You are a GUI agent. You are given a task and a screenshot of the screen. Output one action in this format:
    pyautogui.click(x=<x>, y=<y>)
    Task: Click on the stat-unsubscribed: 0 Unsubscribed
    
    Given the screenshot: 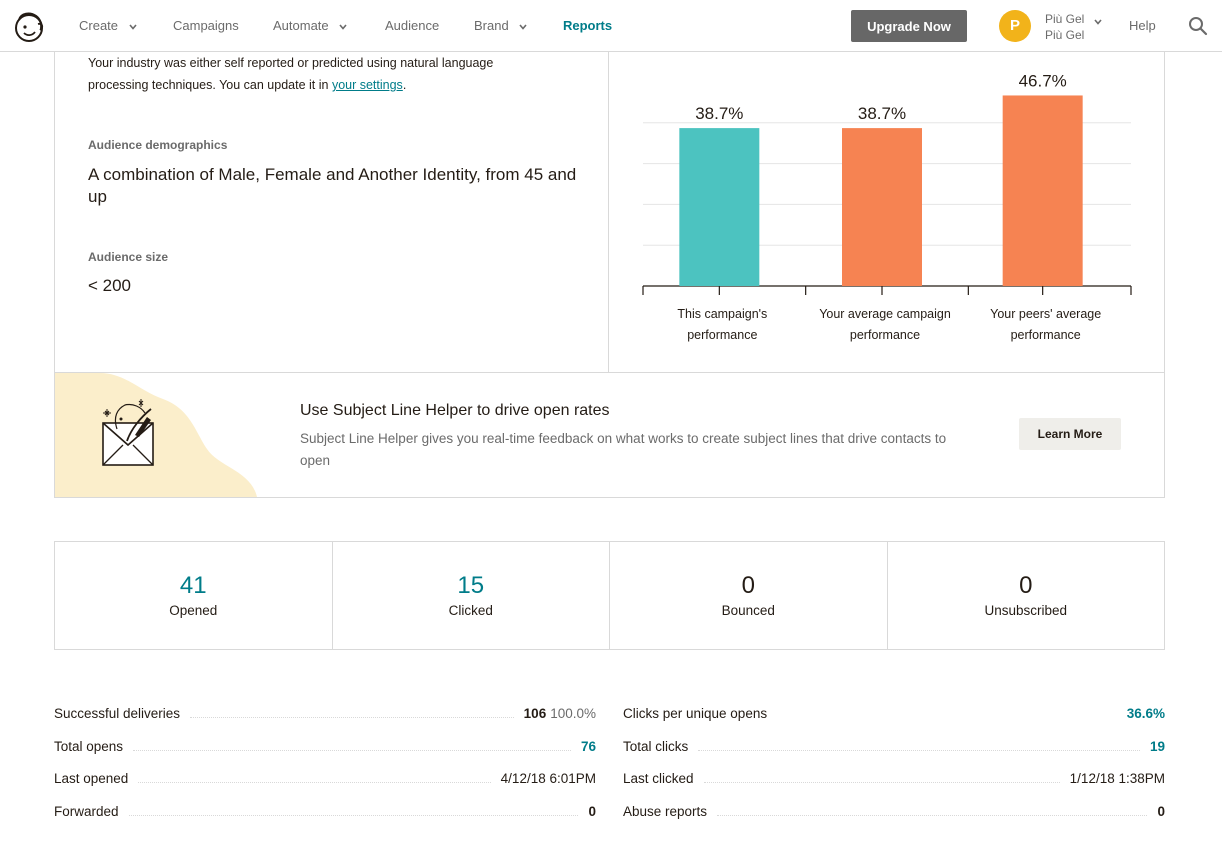 What is the action you would take?
    pyautogui.click(x=1026, y=595)
    